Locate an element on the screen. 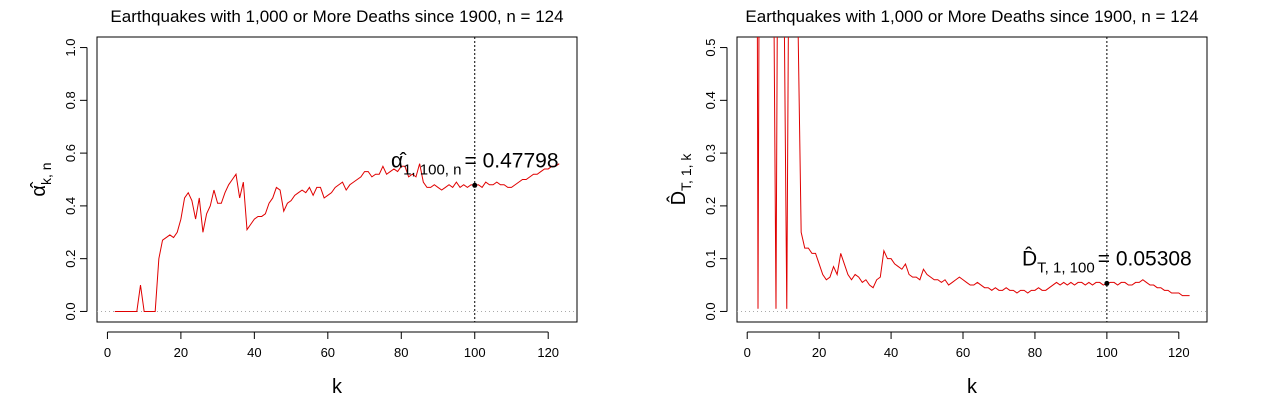 The image size is (1264, 418). annotation-symbol: α̂ is located at coordinates (399, 160).